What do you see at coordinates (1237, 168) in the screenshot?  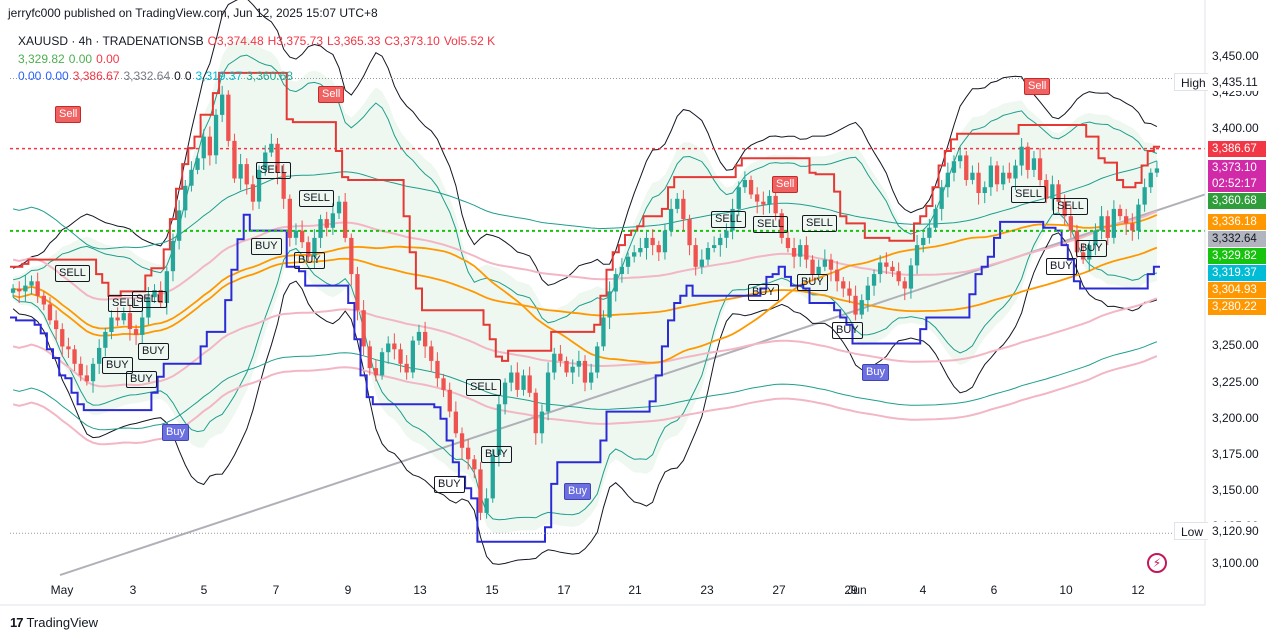 I see `price-label: 3,373.10` at bounding box center [1237, 168].